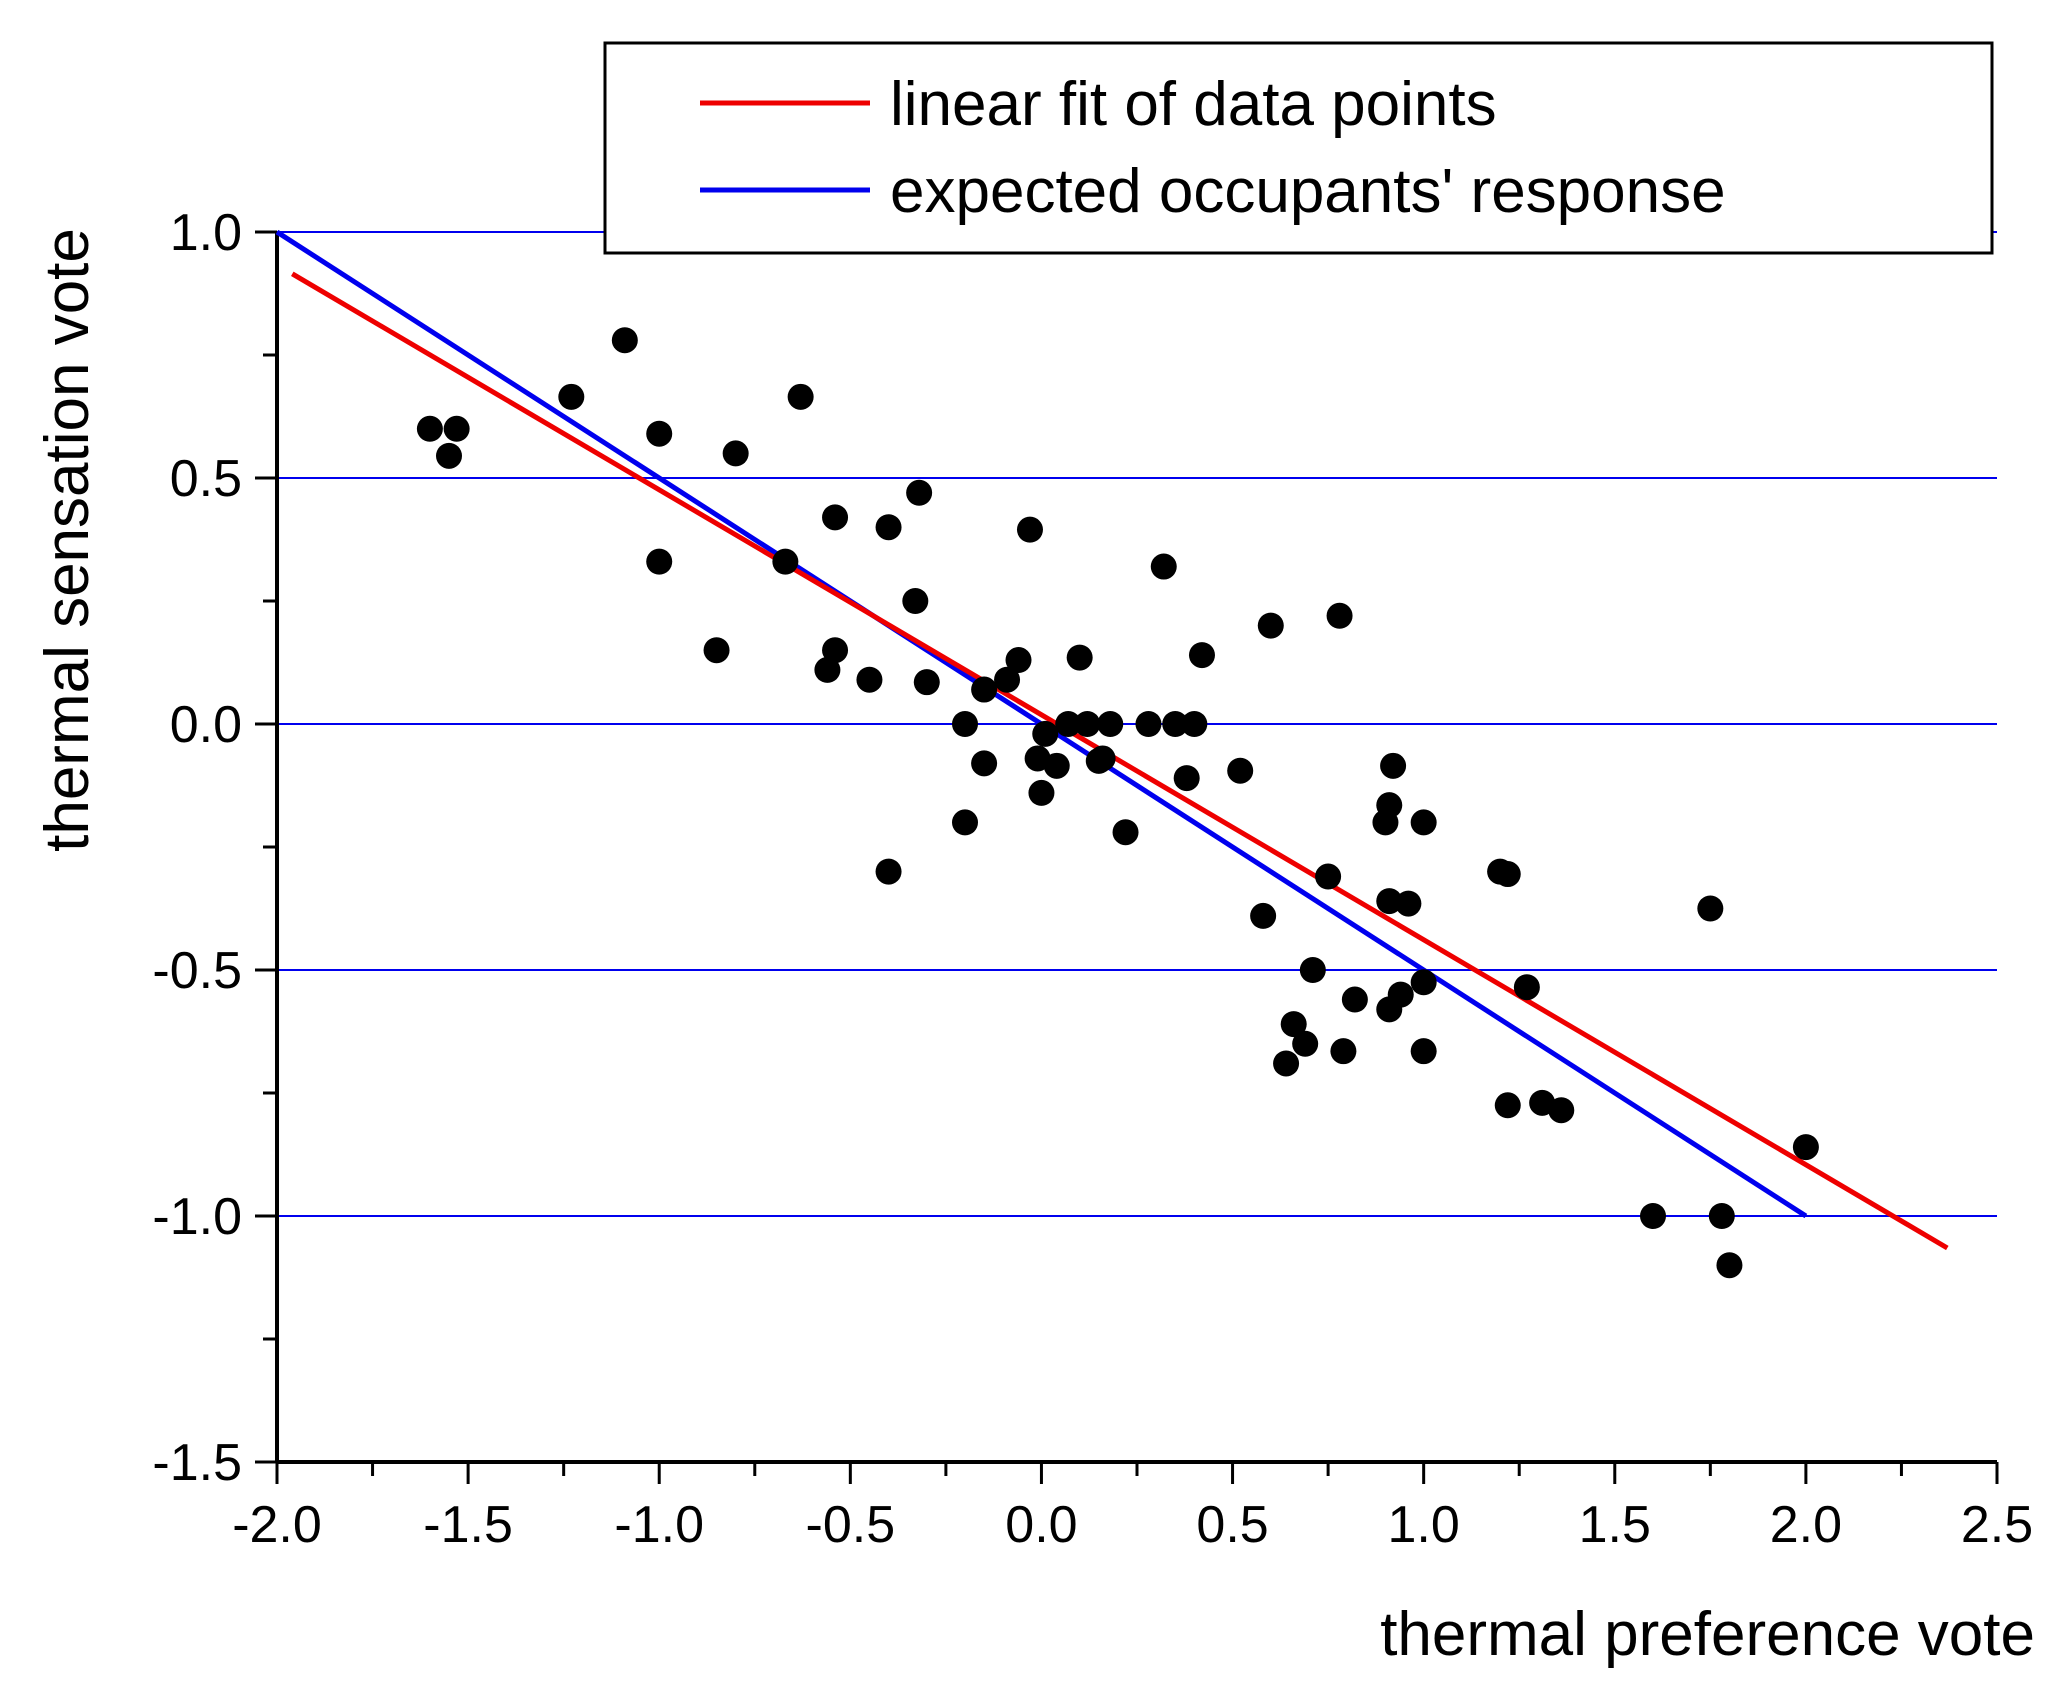 The height and width of the screenshot is (1685, 2066). I want to click on y-tick-label: -1.0, so click(197, 1217).